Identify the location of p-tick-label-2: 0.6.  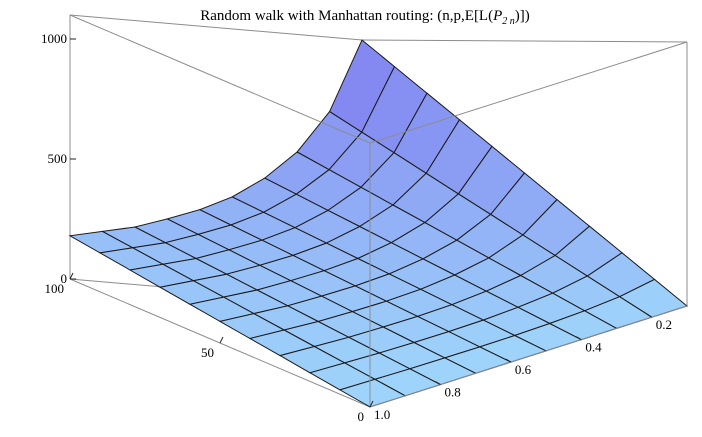
(523, 369).